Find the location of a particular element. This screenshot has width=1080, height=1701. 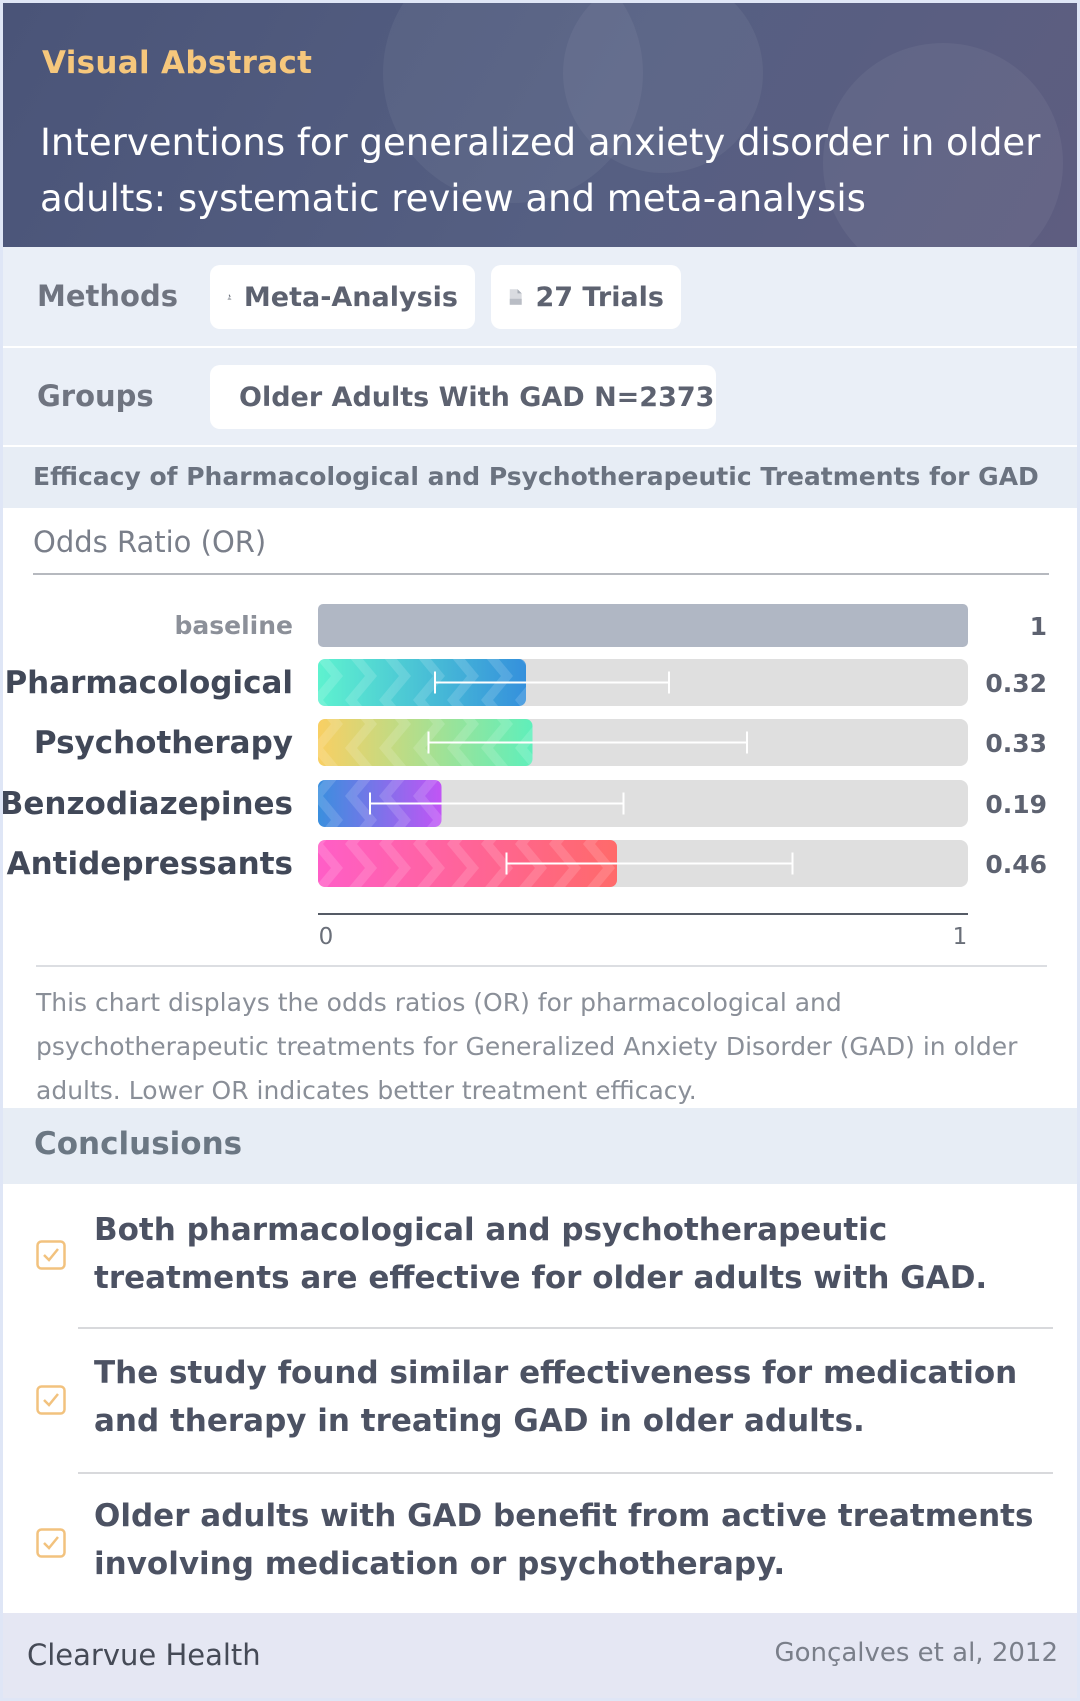

methods-label: Methods is located at coordinates (107, 296).